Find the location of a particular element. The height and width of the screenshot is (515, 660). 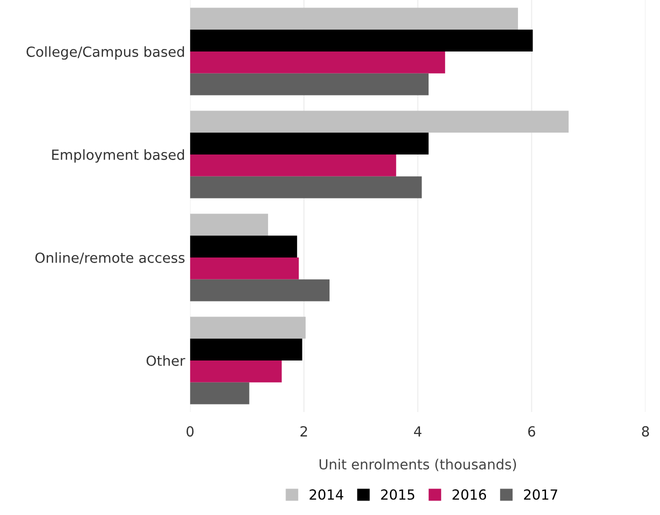

x-tick-label: 2 is located at coordinates (303, 431).